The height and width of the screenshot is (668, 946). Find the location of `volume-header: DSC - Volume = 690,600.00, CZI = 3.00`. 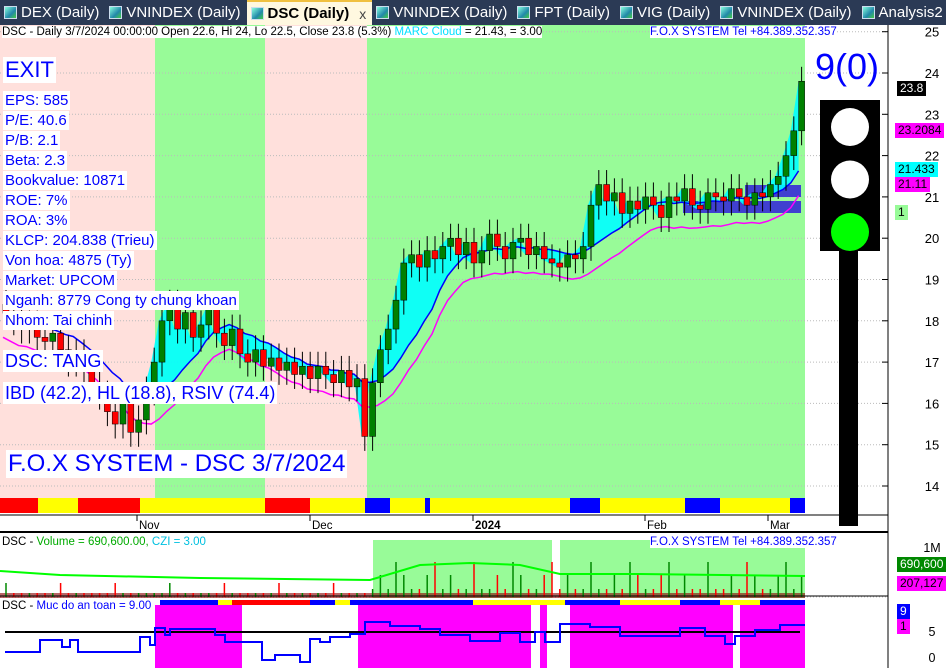

volume-header: DSC - Volume = 690,600.00, CZI = 3.00 is located at coordinates (104, 542).